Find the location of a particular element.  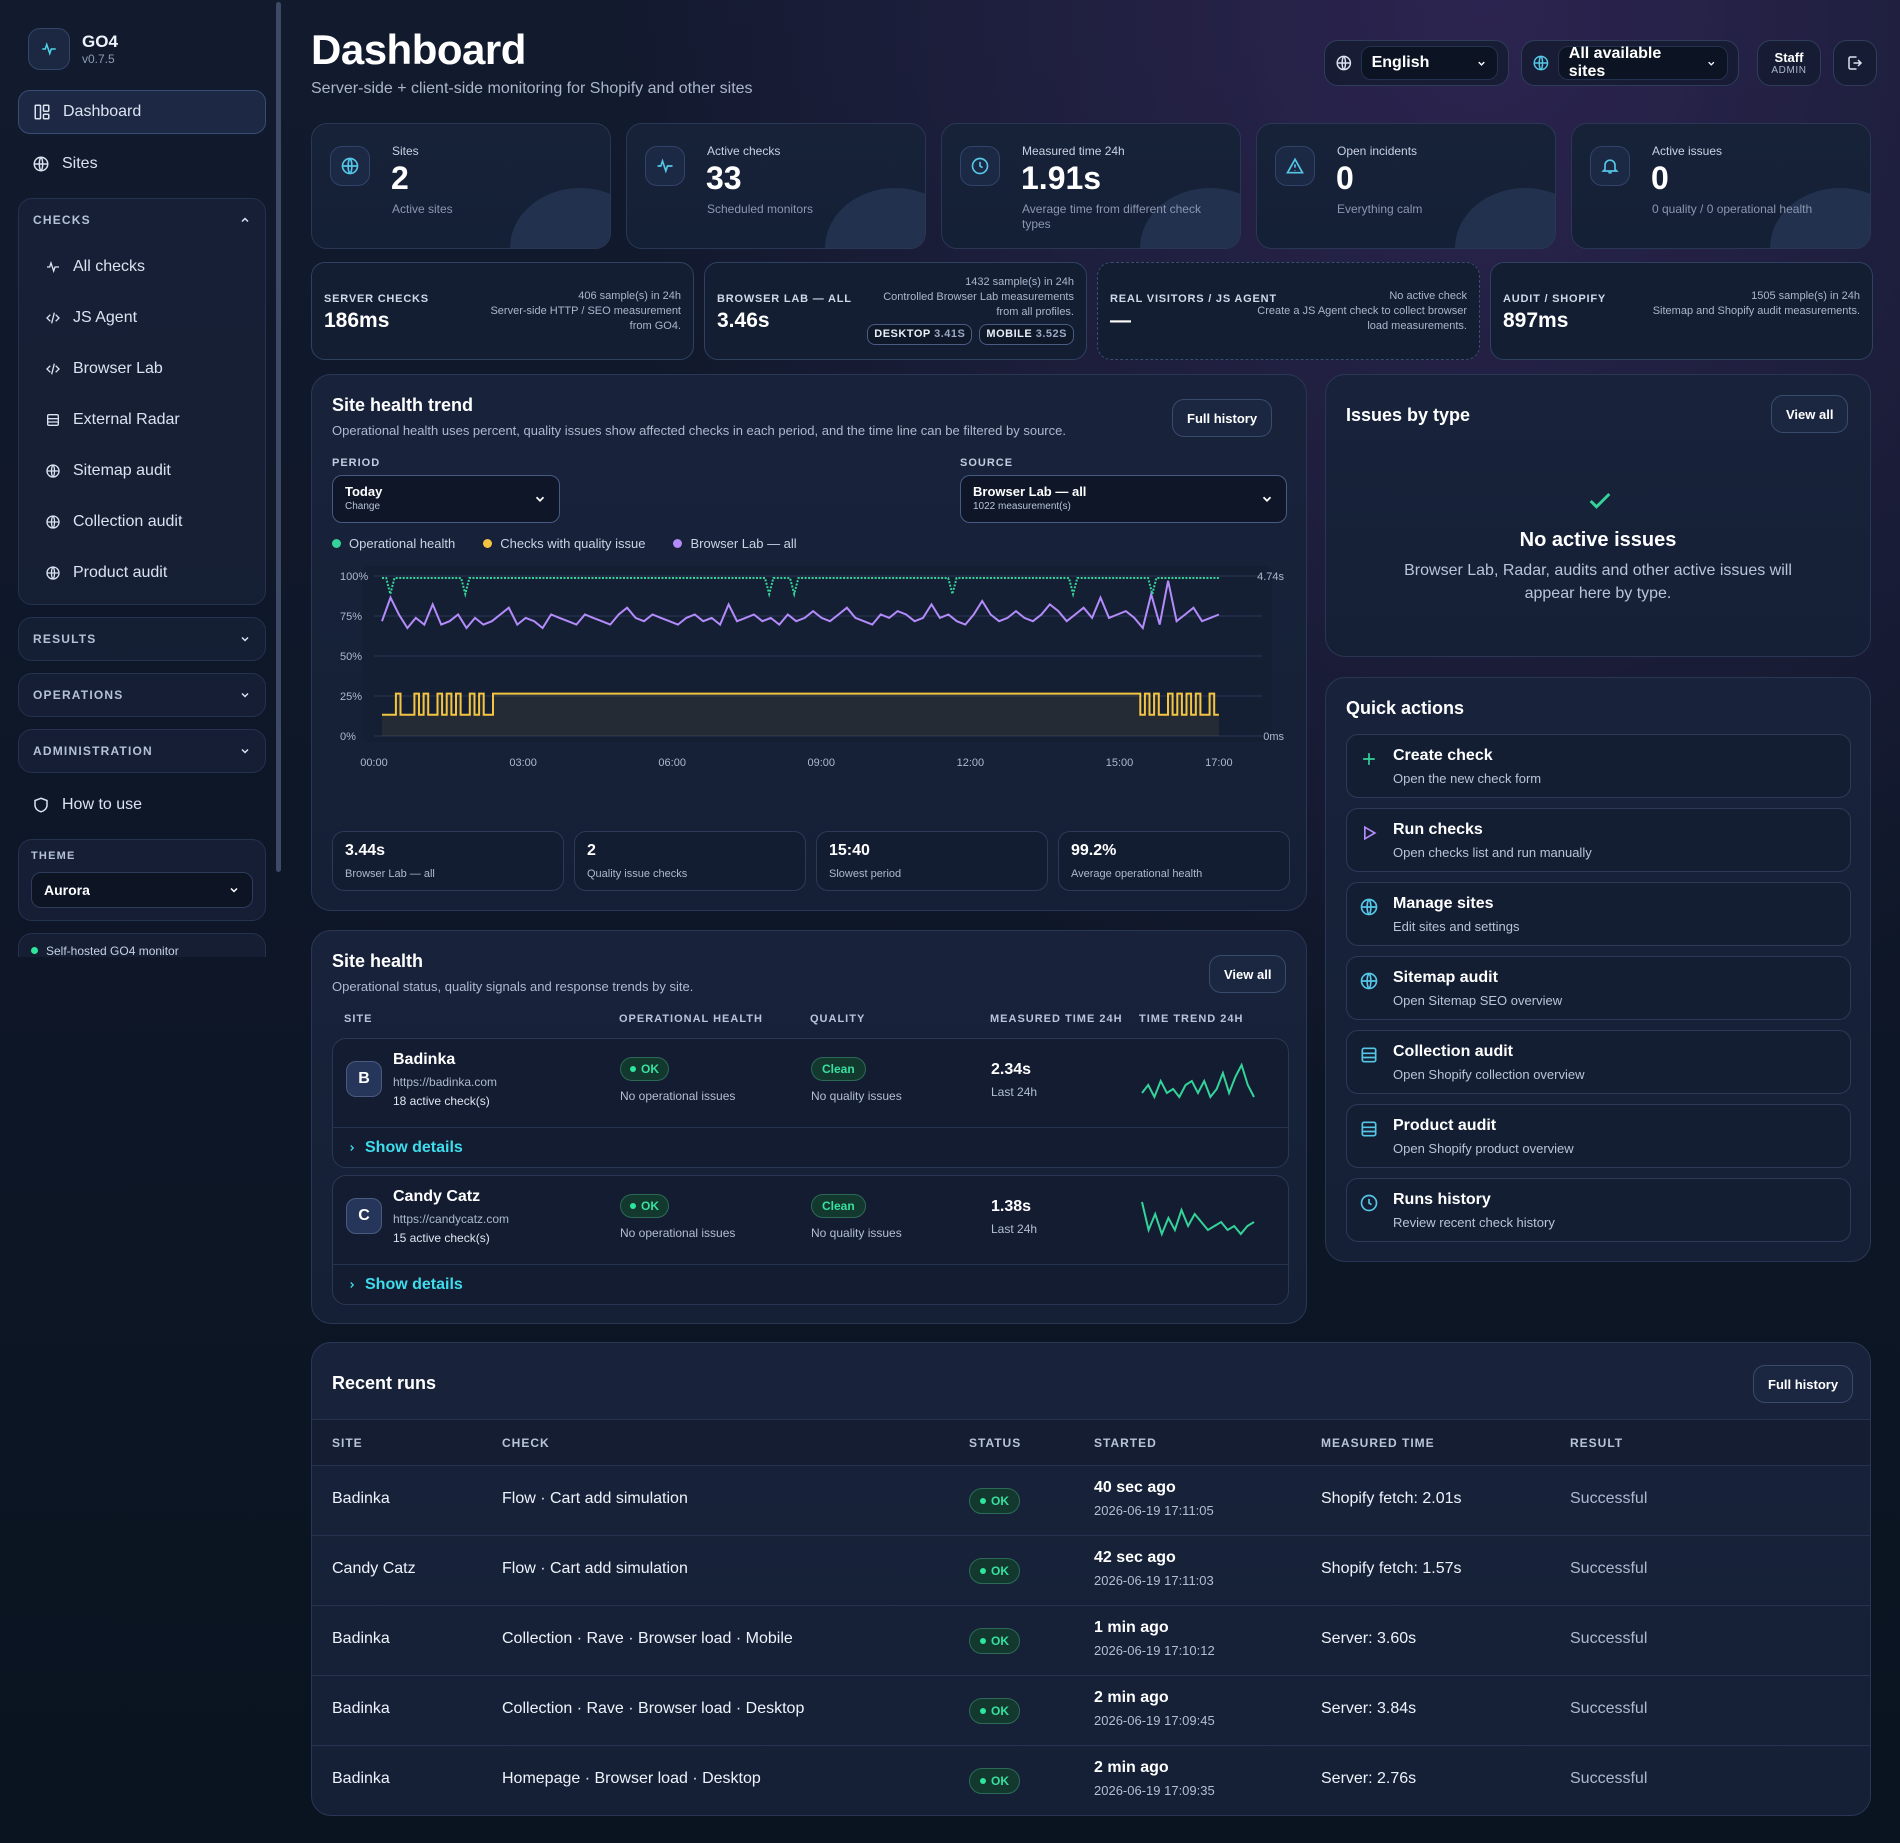

site-url: https://badinka.com is located at coordinates (445, 1082).